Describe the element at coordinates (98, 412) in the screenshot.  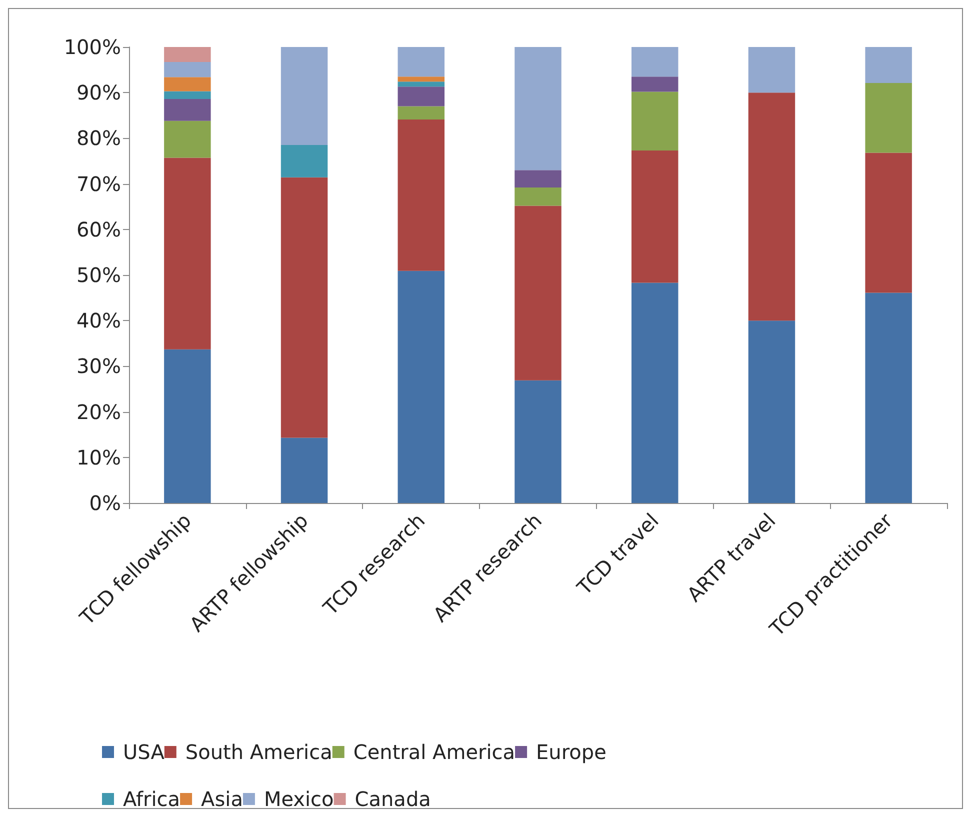
I see `y-tick-label: 20%` at that location.